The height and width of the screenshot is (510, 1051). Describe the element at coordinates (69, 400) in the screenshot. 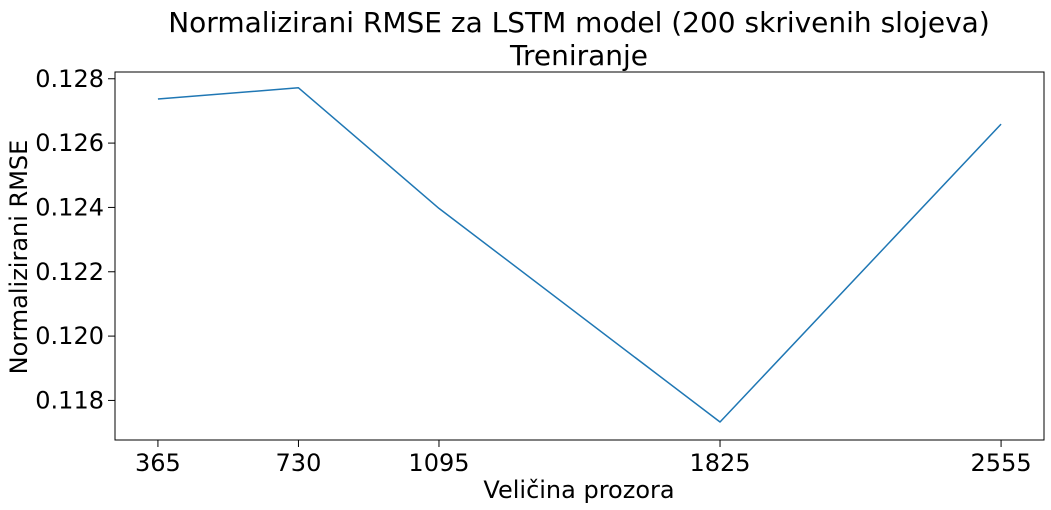

I see `y-tick-label-0: 0.118` at that location.